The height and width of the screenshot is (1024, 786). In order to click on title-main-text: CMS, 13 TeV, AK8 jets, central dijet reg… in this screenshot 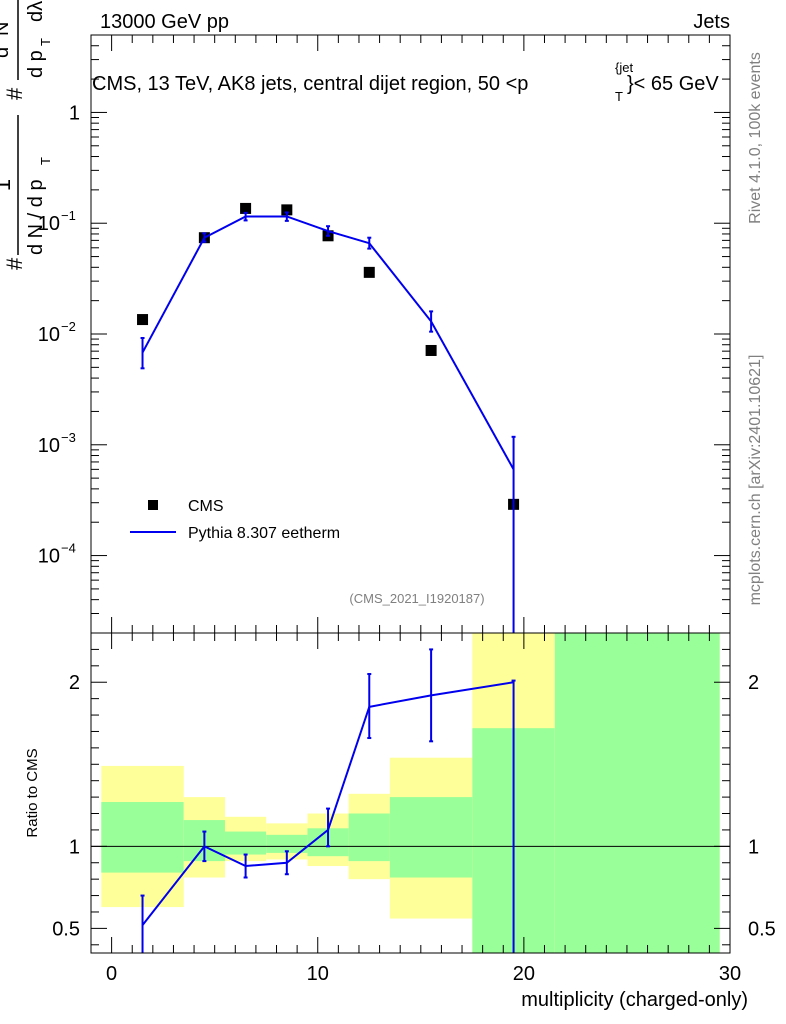, I will do `click(310, 84)`.